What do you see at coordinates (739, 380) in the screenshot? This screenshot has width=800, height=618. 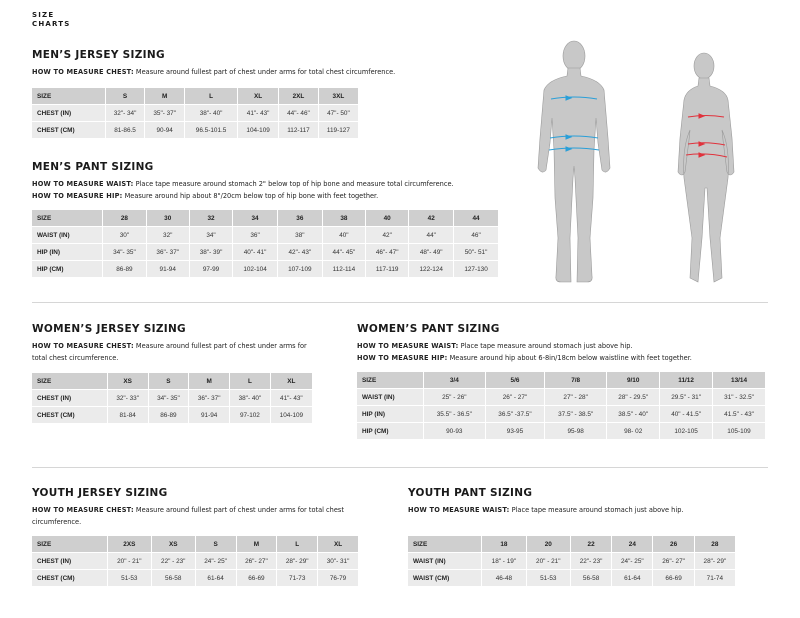 I see `size-header-cell: 13/14` at bounding box center [739, 380].